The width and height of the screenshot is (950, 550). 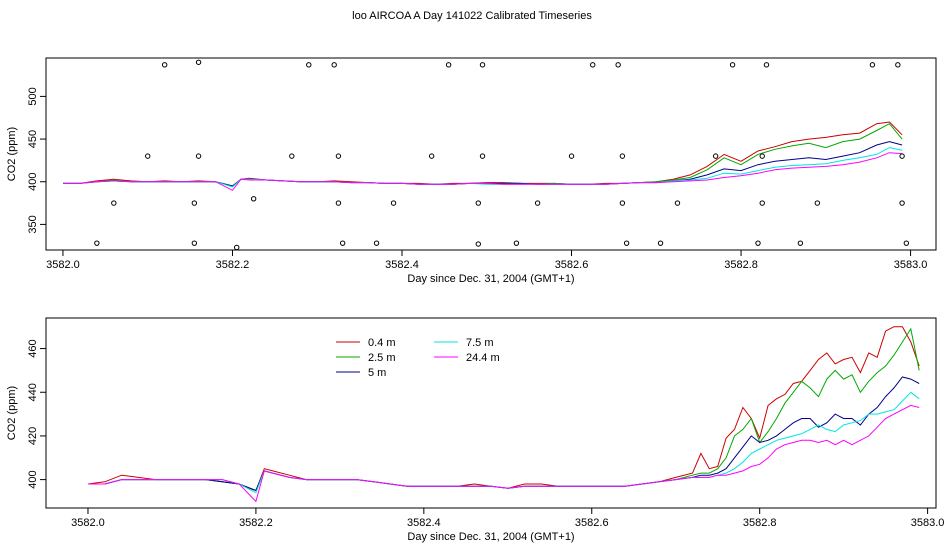 What do you see at coordinates (33, 436) in the screenshot?
I see `y-tick-label: 420` at bounding box center [33, 436].